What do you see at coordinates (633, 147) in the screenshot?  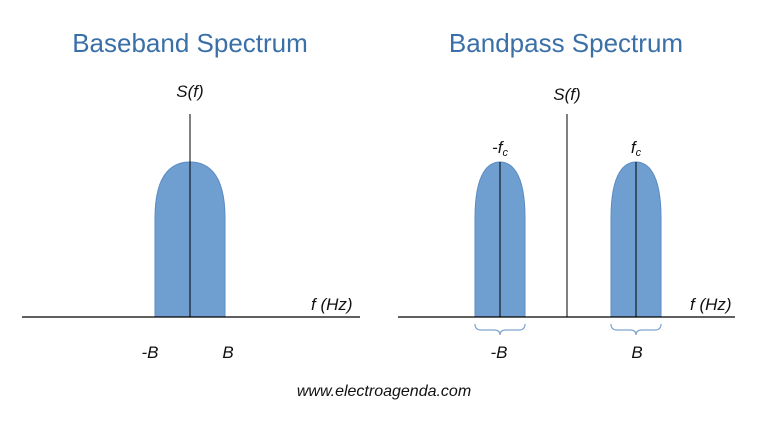 I see `positive-carrier-symbol: f` at bounding box center [633, 147].